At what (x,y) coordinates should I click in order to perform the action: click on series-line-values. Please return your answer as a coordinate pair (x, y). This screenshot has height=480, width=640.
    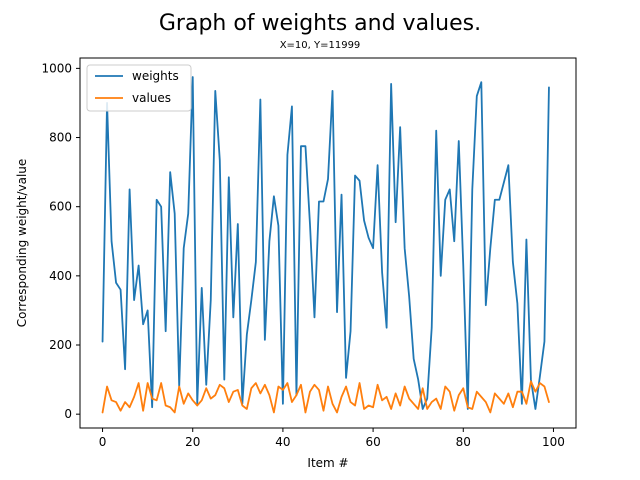
    Looking at the image, I should click on (325, 397).